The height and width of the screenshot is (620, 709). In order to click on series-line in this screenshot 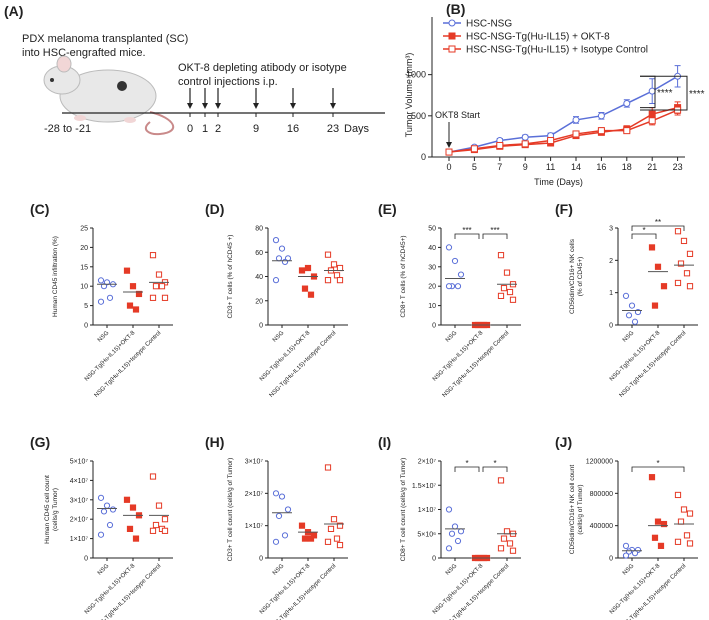, I will do `click(563, 129)`.